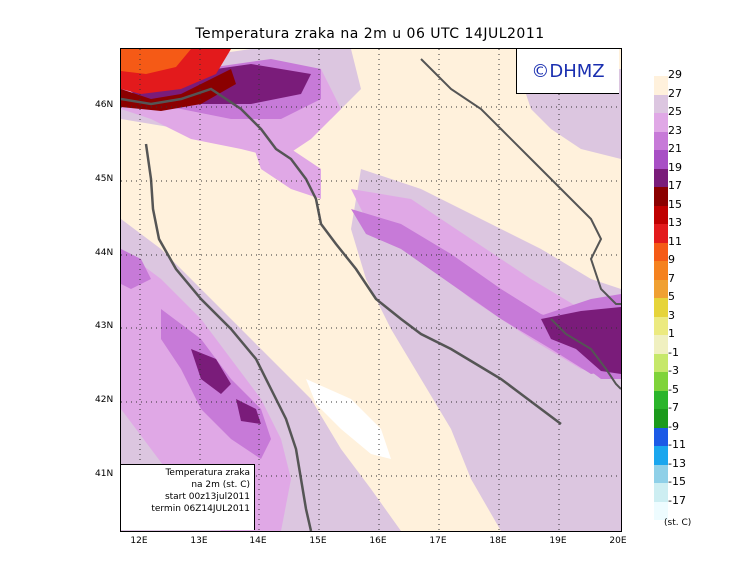  I want to click on legend-label: 7, so click(671, 278).